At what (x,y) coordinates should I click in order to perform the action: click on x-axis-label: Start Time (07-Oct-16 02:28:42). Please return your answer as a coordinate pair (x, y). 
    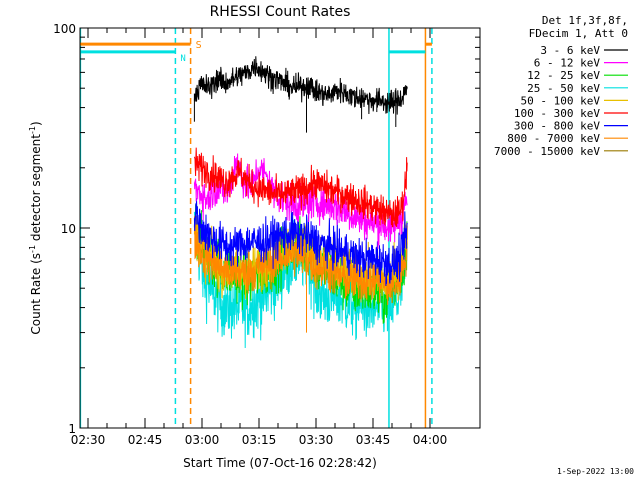
    Looking at the image, I should click on (280, 463).